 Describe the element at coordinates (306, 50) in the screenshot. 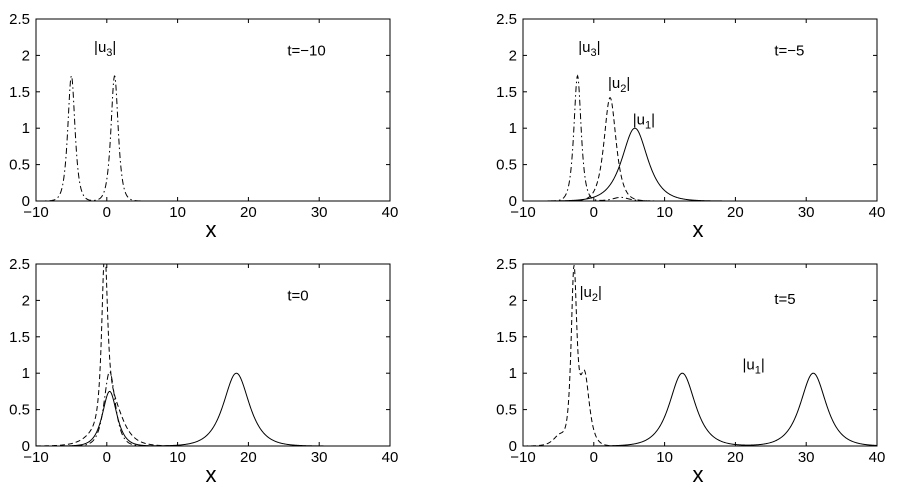

I see `time-annotation: t=−10` at that location.